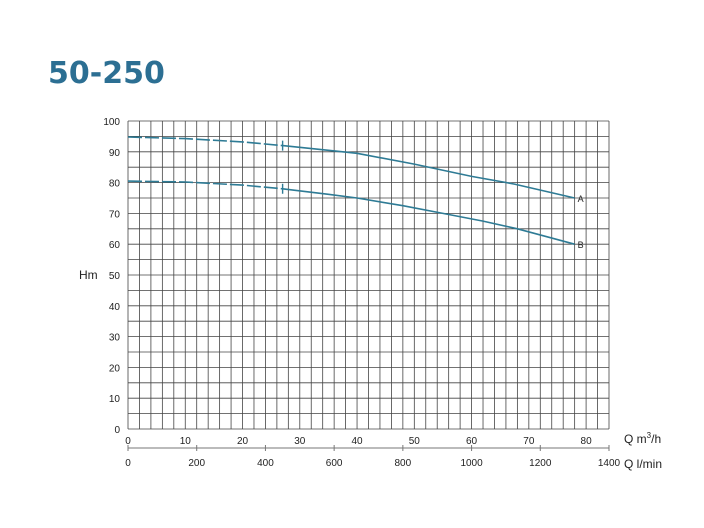  What do you see at coordinates (415, 441) in the screenshot?
I see `x-tick-label: 50` at bounding box center [415, 441].